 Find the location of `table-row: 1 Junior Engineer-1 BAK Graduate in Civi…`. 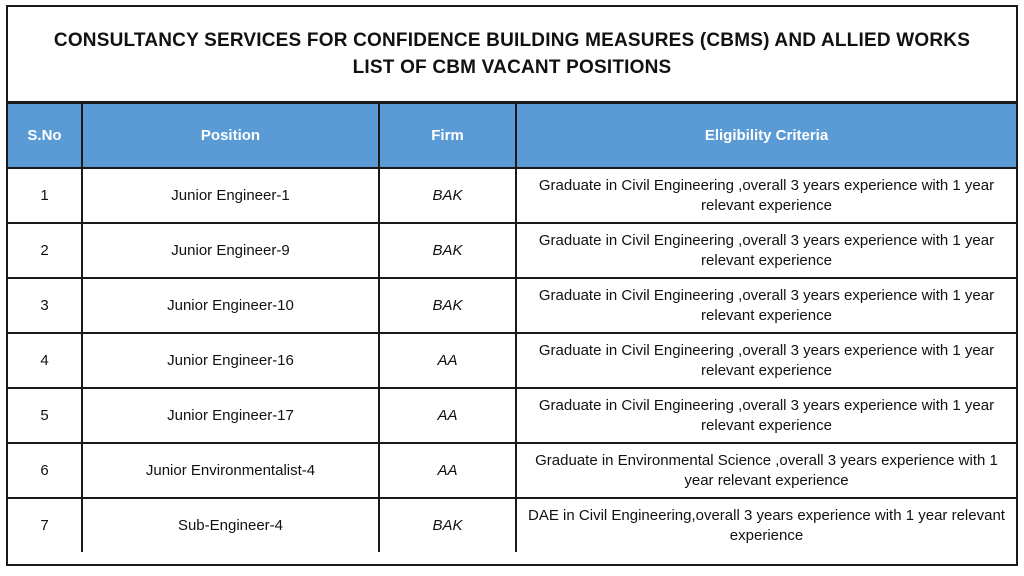

table-row: 1 Junior Engineer-1 BAK Graduate in Civi… is located at coordinates (512, 195).